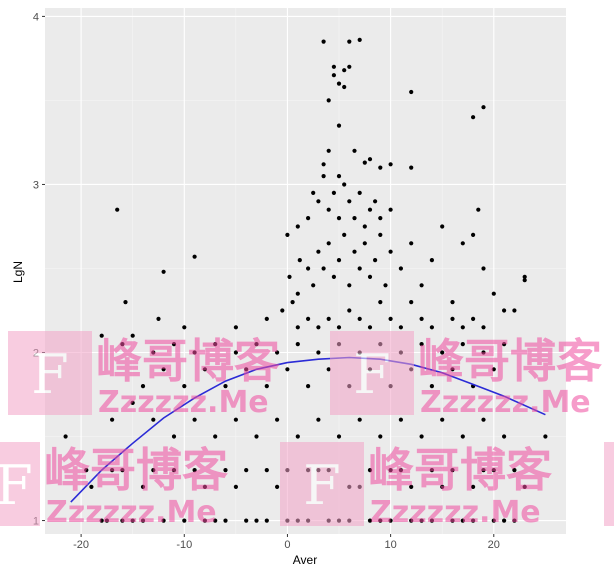 The width and height of the screenshot is (614, 572). What do you see at coordinates (36, 17) in the screenshot?
I see `y-tick-label: 4` at bounding box center [36, 17].